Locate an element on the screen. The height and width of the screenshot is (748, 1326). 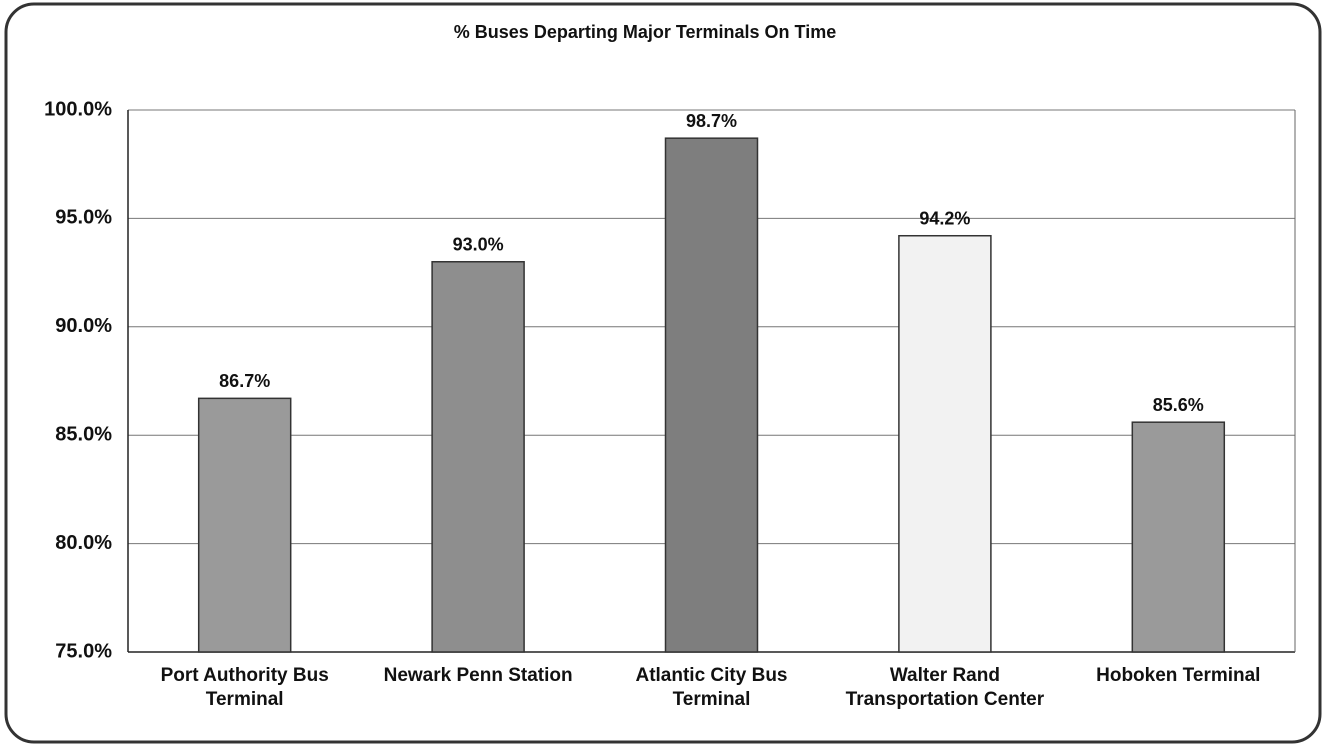
data-label: 93.0% is located at coordinates (478, 245).